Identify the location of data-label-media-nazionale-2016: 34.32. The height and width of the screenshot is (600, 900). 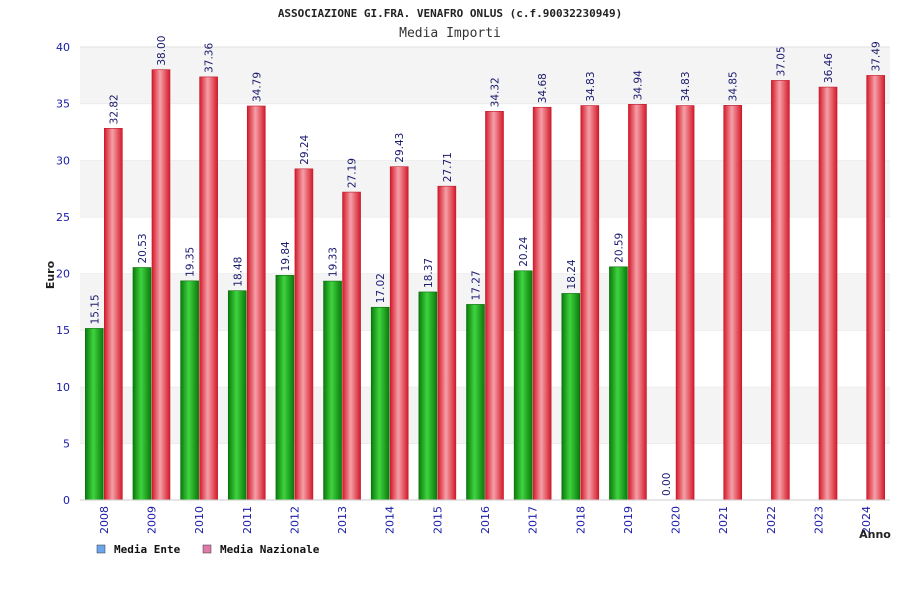
(496, 92).